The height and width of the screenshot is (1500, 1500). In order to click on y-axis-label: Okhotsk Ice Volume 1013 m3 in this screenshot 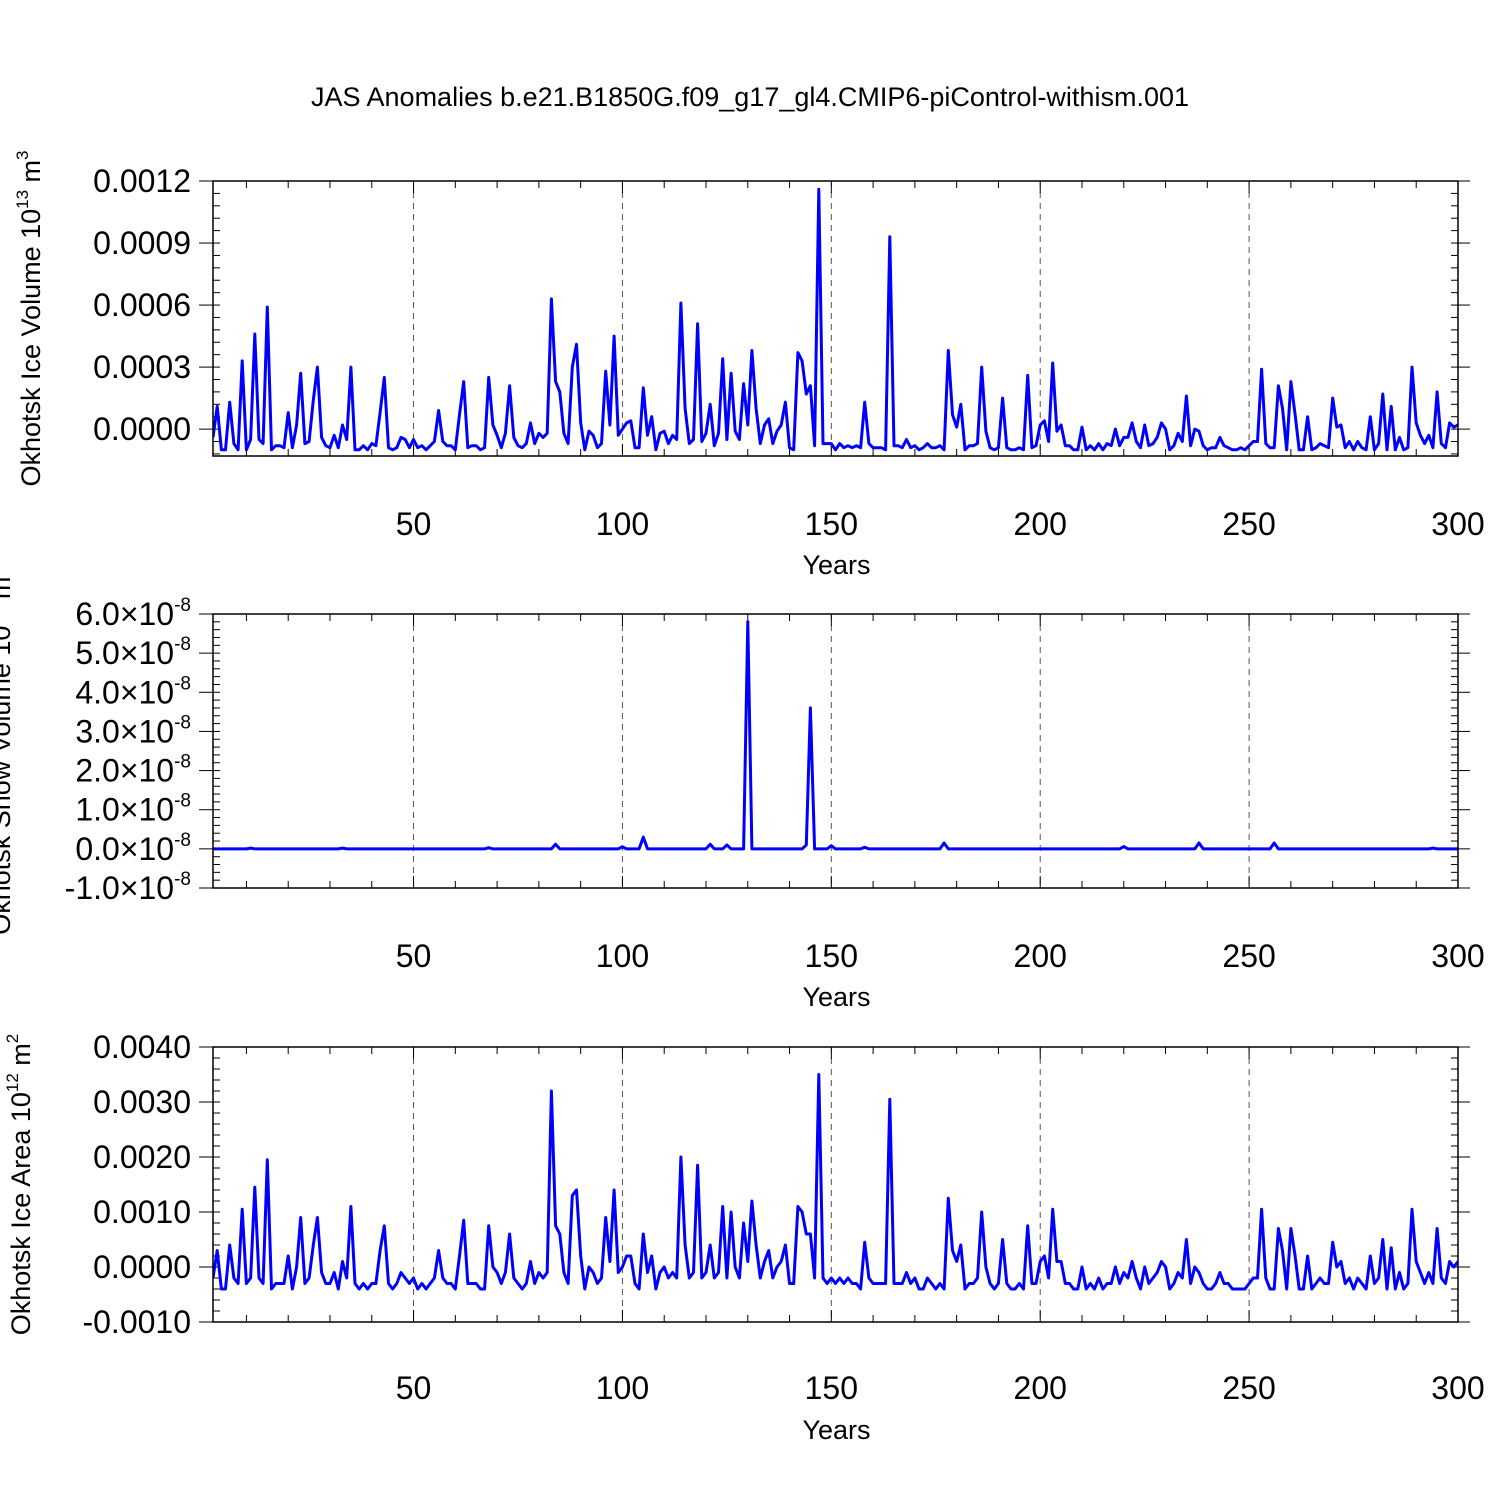, I will do `click(29, 318)`.